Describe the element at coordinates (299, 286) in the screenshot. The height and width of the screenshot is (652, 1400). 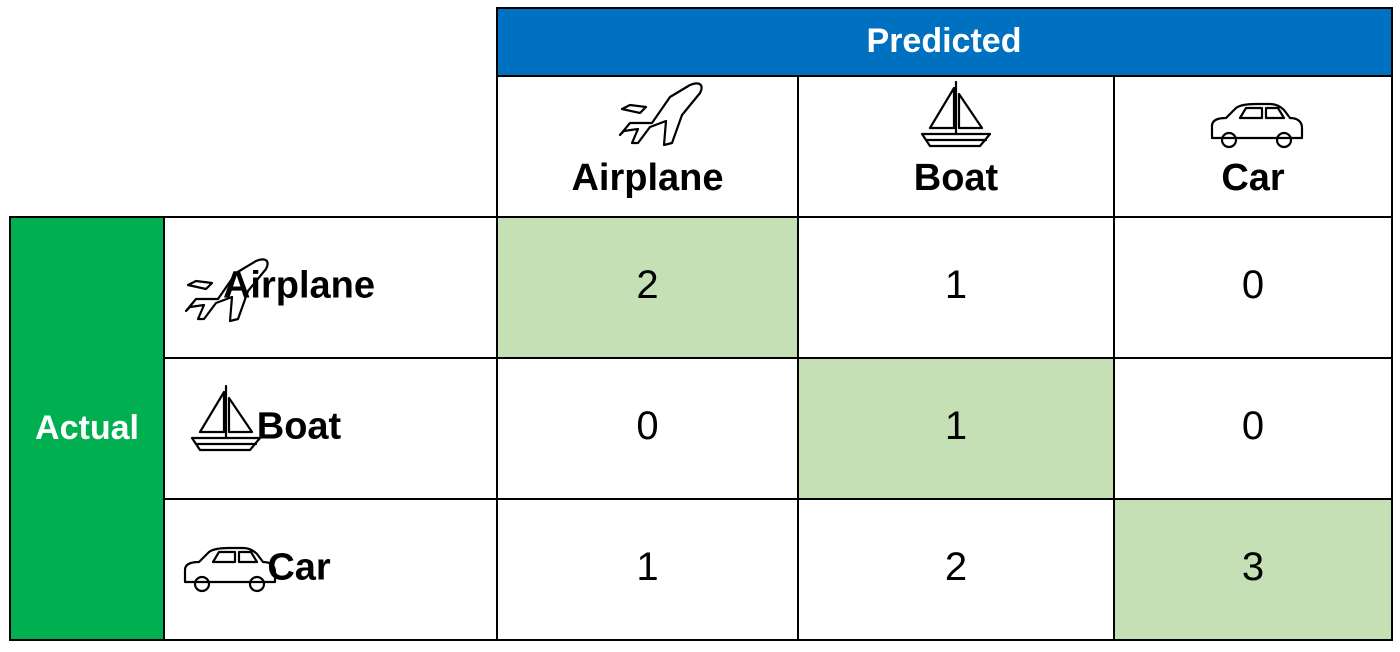
I see `row-label: Airplane` at that location.